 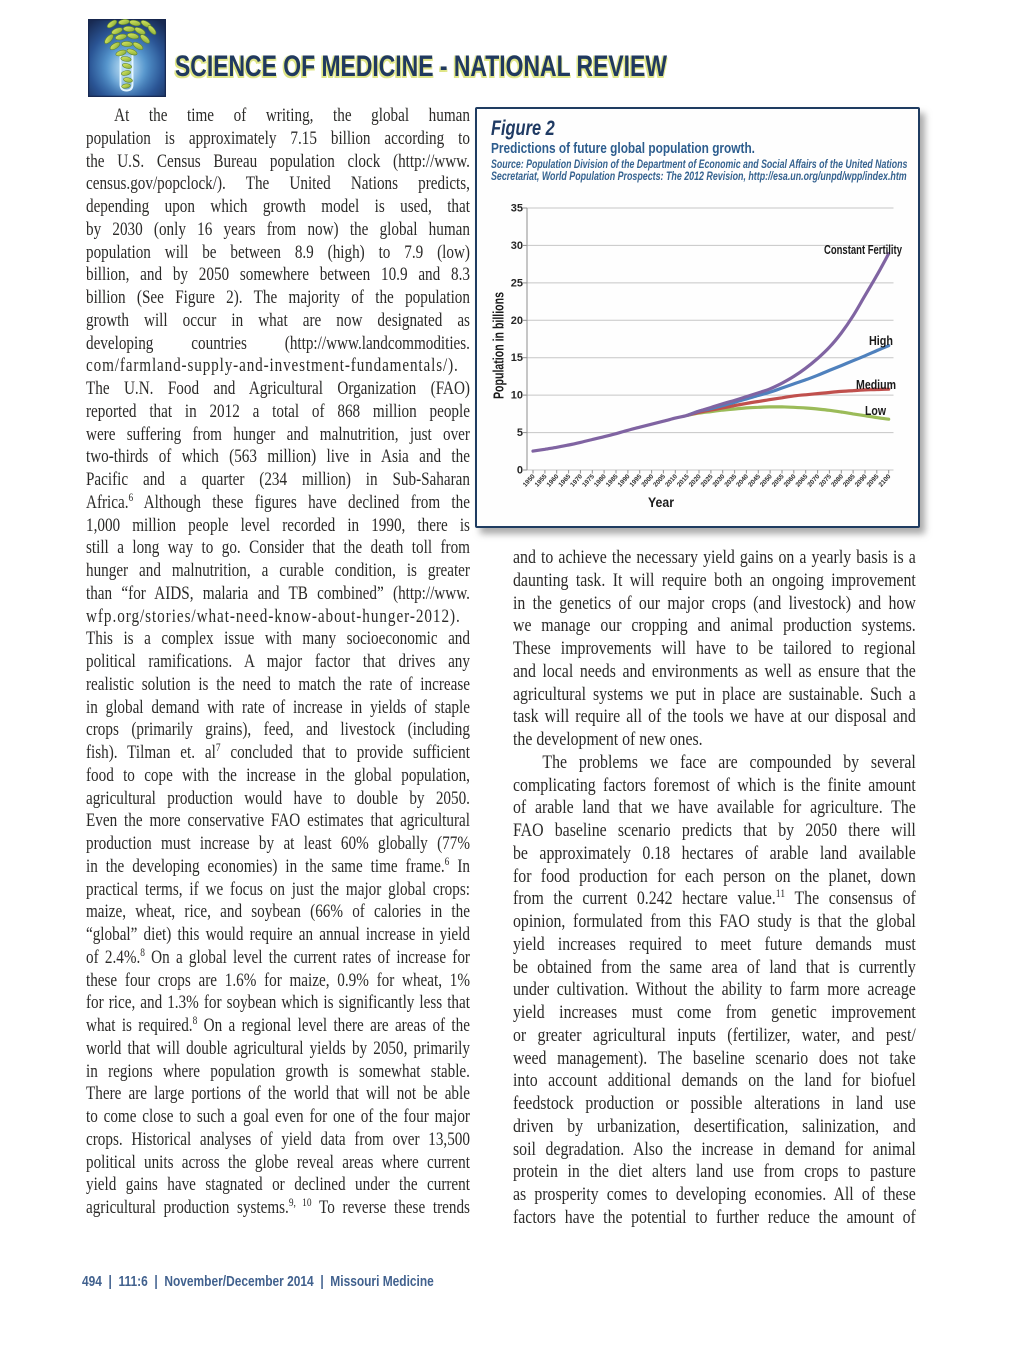 What do you see at coordinates (873, 481) in the screenshot?
I see `svg-text: 2095` at bounding box center [873, 481].